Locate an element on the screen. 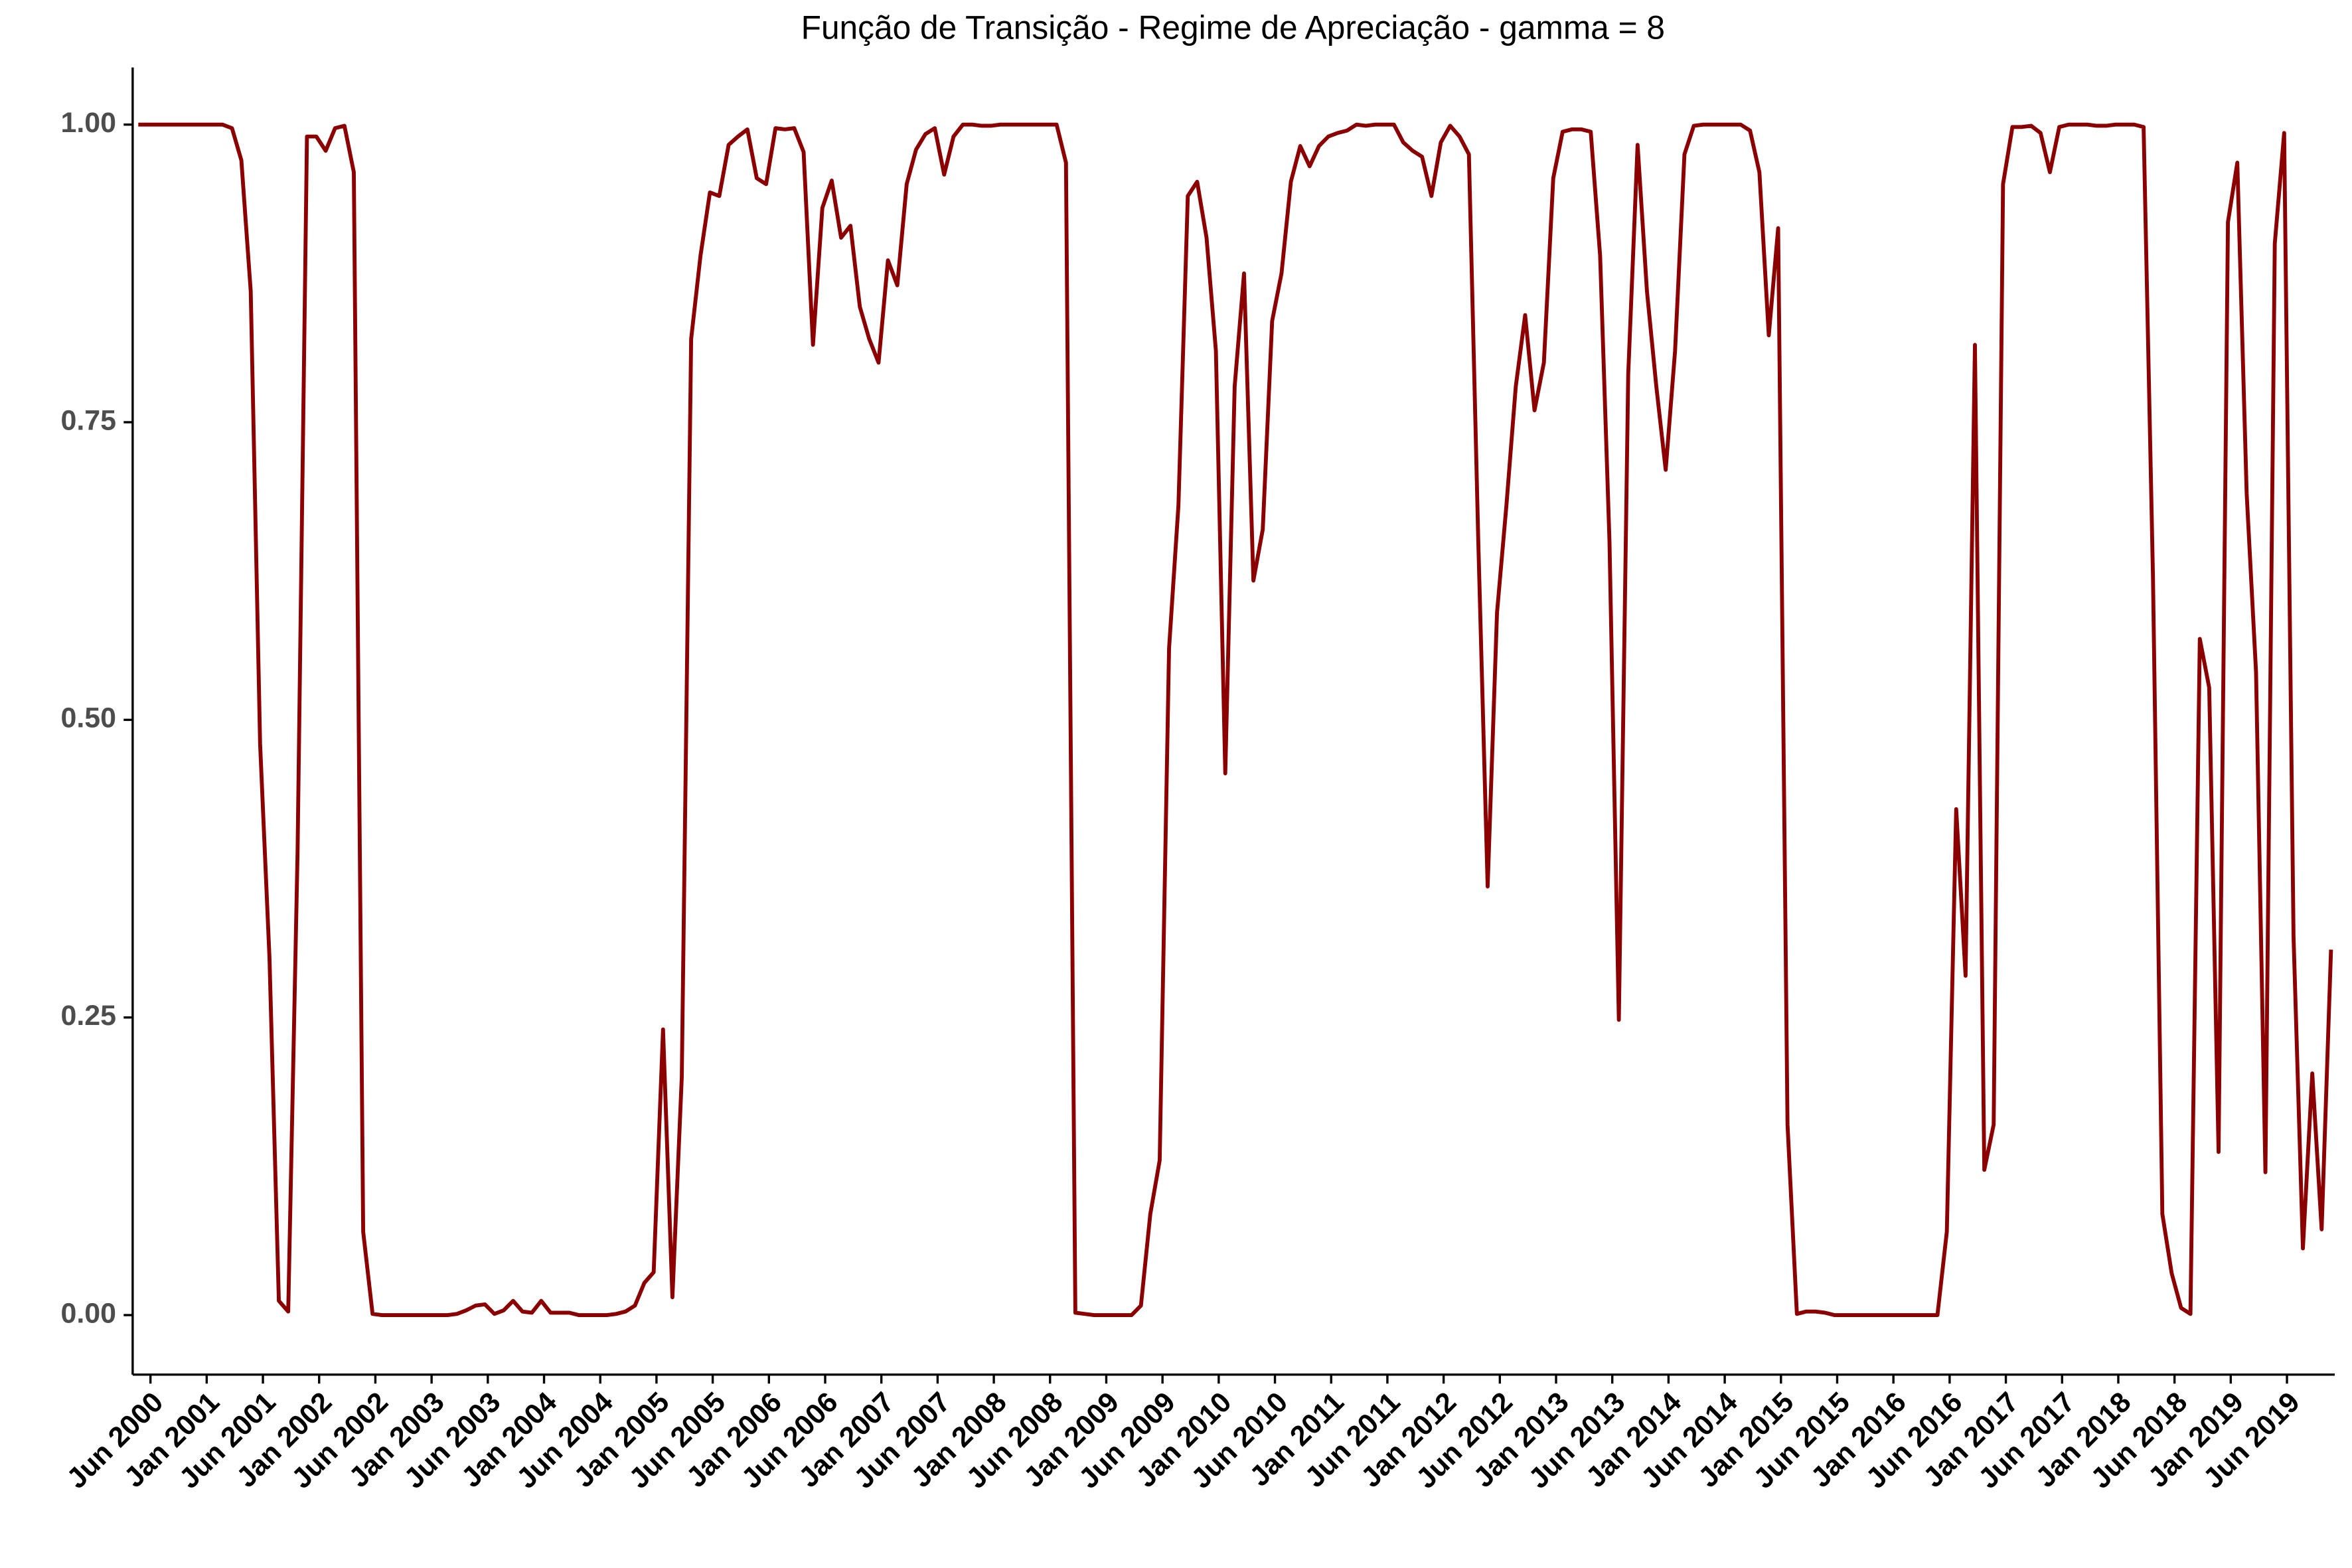  y-tick-label: 0.75 is located at coordinates (89, 420).